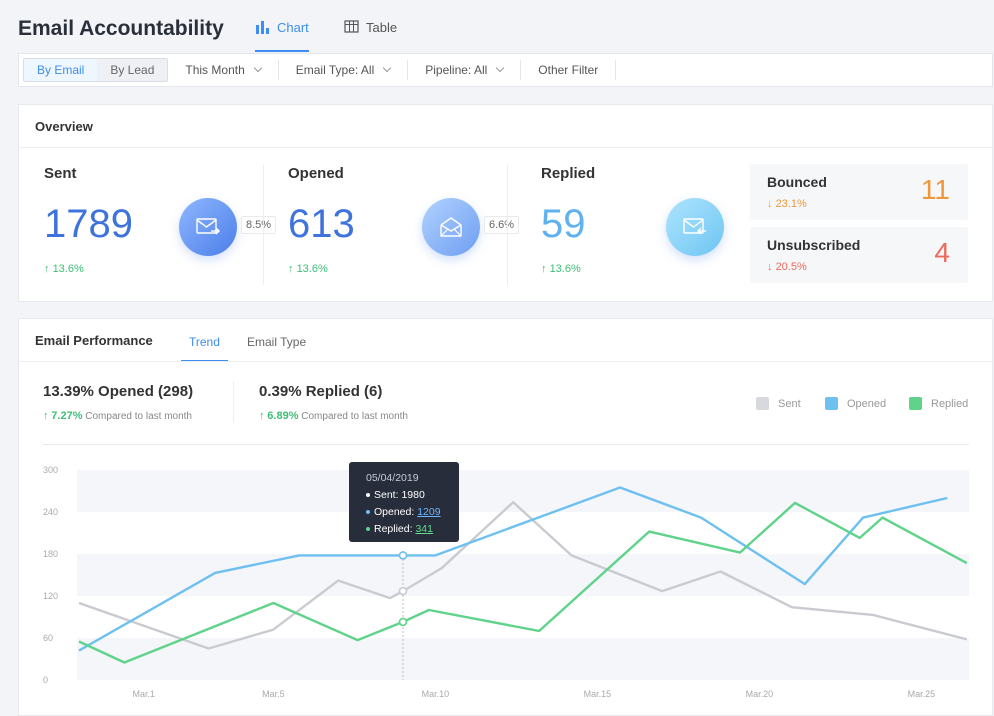 This screenshot has height=716, width=994. I want to click on pipeline-dropdown: Pipeline: All, so click(465, 70).